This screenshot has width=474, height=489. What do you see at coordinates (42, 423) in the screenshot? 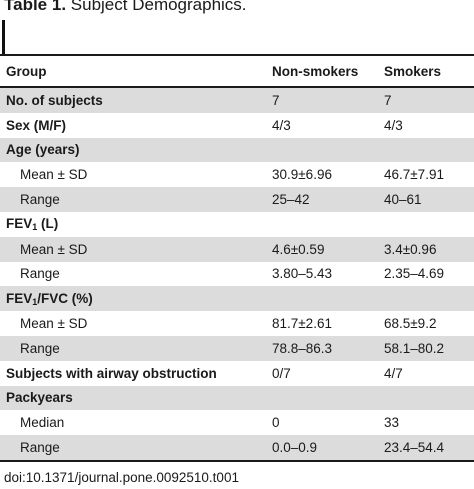
I see `row-label-text: Median` at bounding box center [42, 423].